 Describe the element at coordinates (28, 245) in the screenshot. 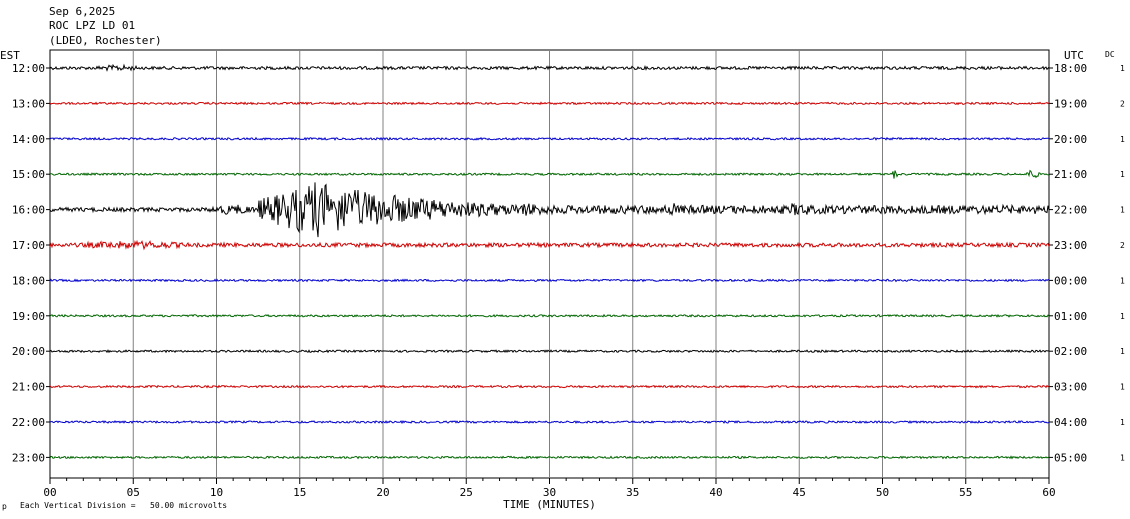

I see `est-time-label: 17:00` at that location.